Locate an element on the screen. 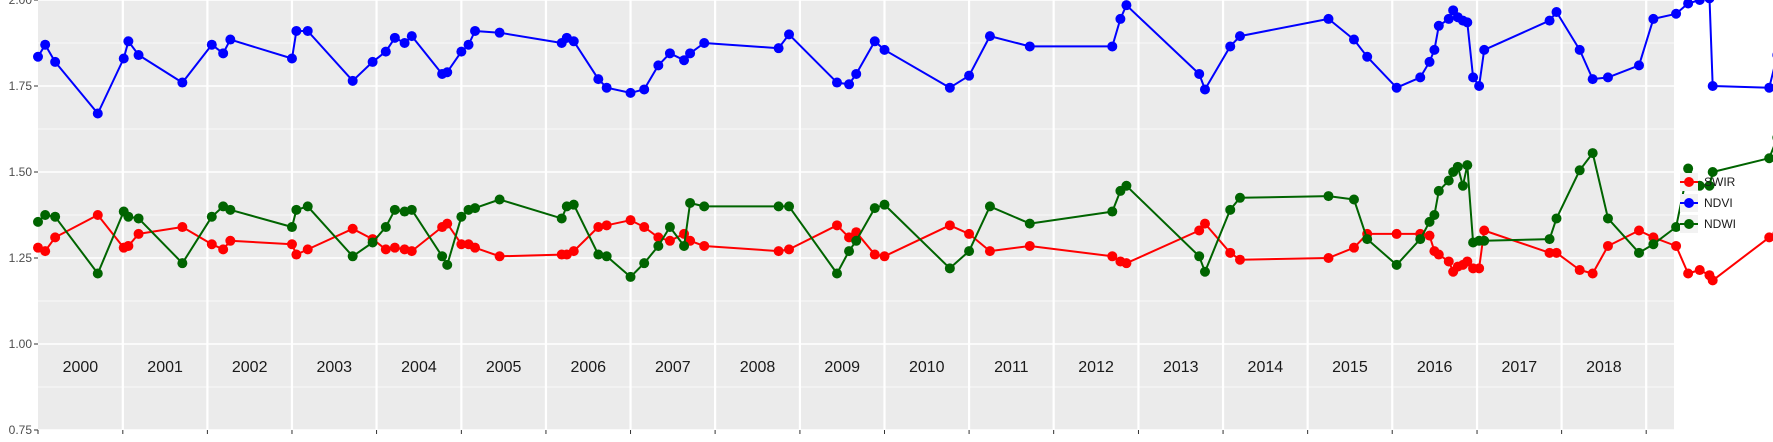  legend: SWIR NDVI NDWI is located at coordinates (1708, 203).